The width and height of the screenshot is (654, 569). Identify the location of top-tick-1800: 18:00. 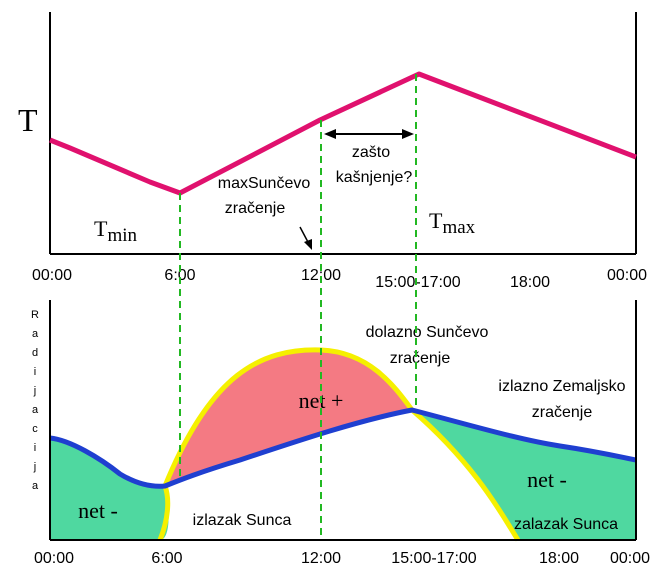
(530, 282).